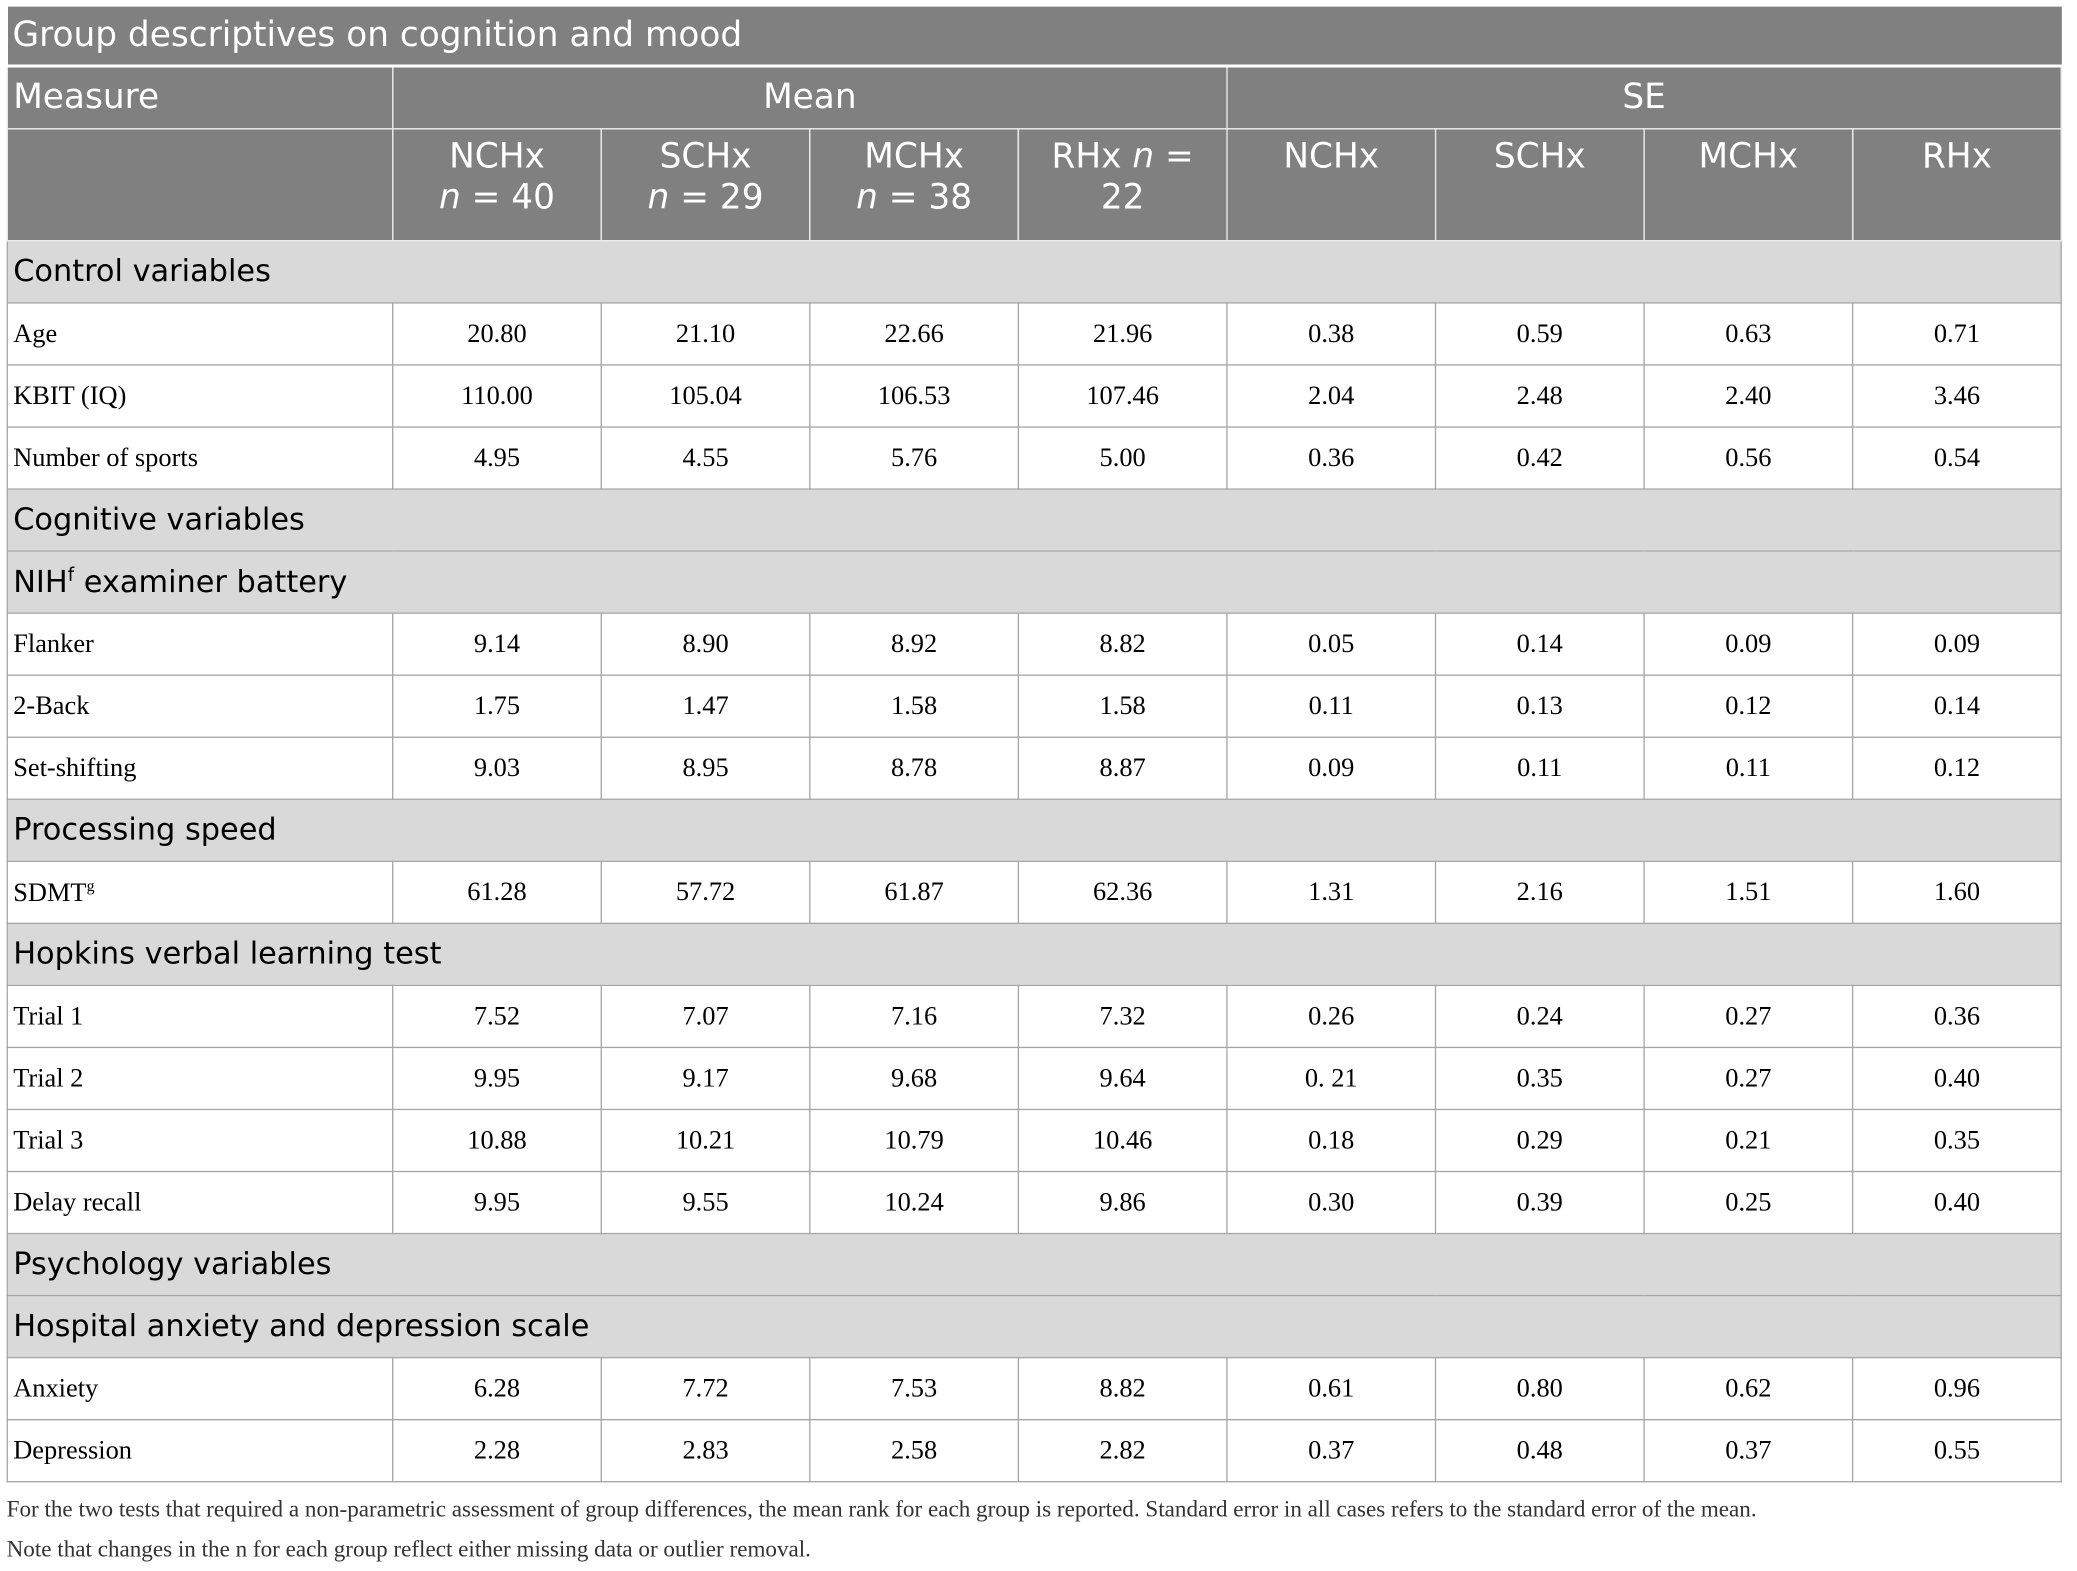 Image resolution: width=2077 pixels, height=1571 pixels. I want to click on superscript: f, so click(71, 575).